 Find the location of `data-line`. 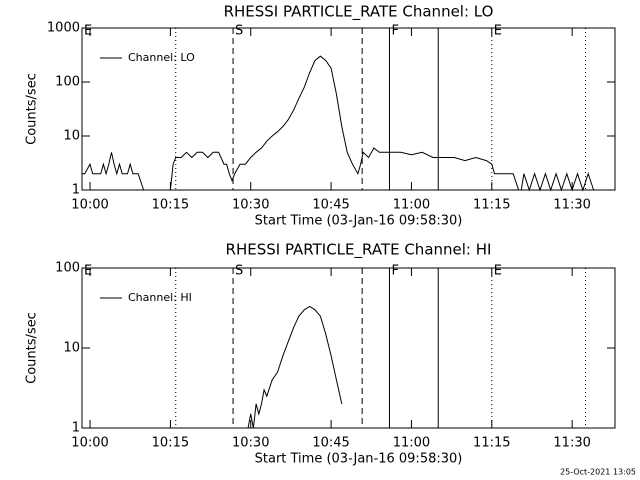

data-line is located at coordinates (295, 367).